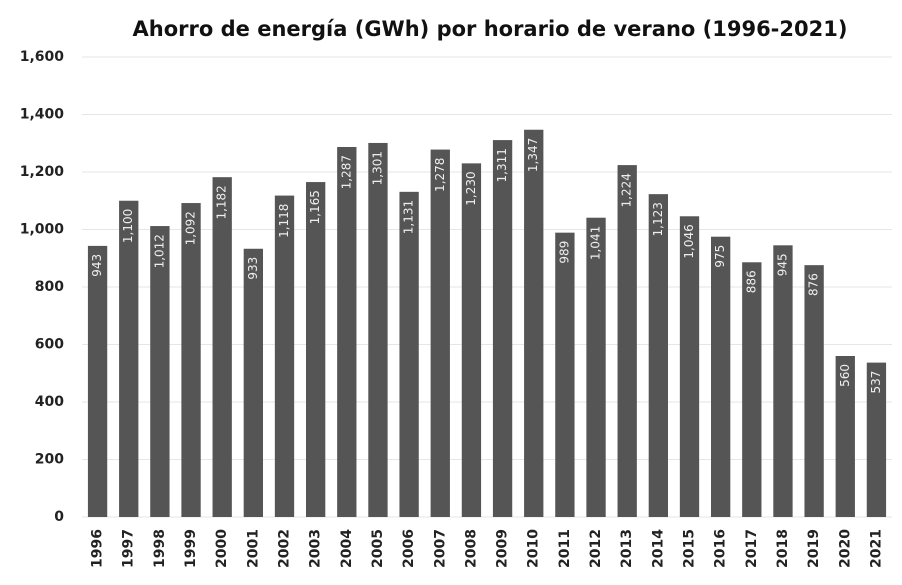  I want to click on x-tick-label: 1999, so click(191, 548).